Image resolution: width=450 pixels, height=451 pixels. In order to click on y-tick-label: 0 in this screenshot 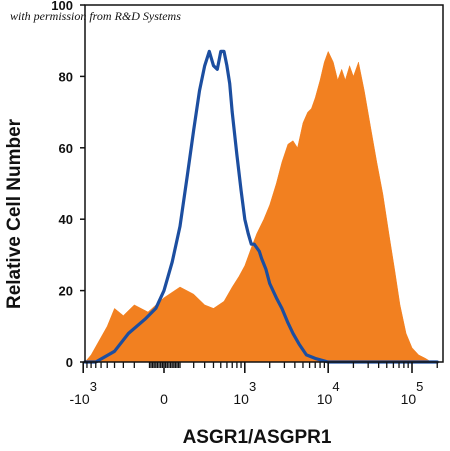, I will do `click(69, 362)`.